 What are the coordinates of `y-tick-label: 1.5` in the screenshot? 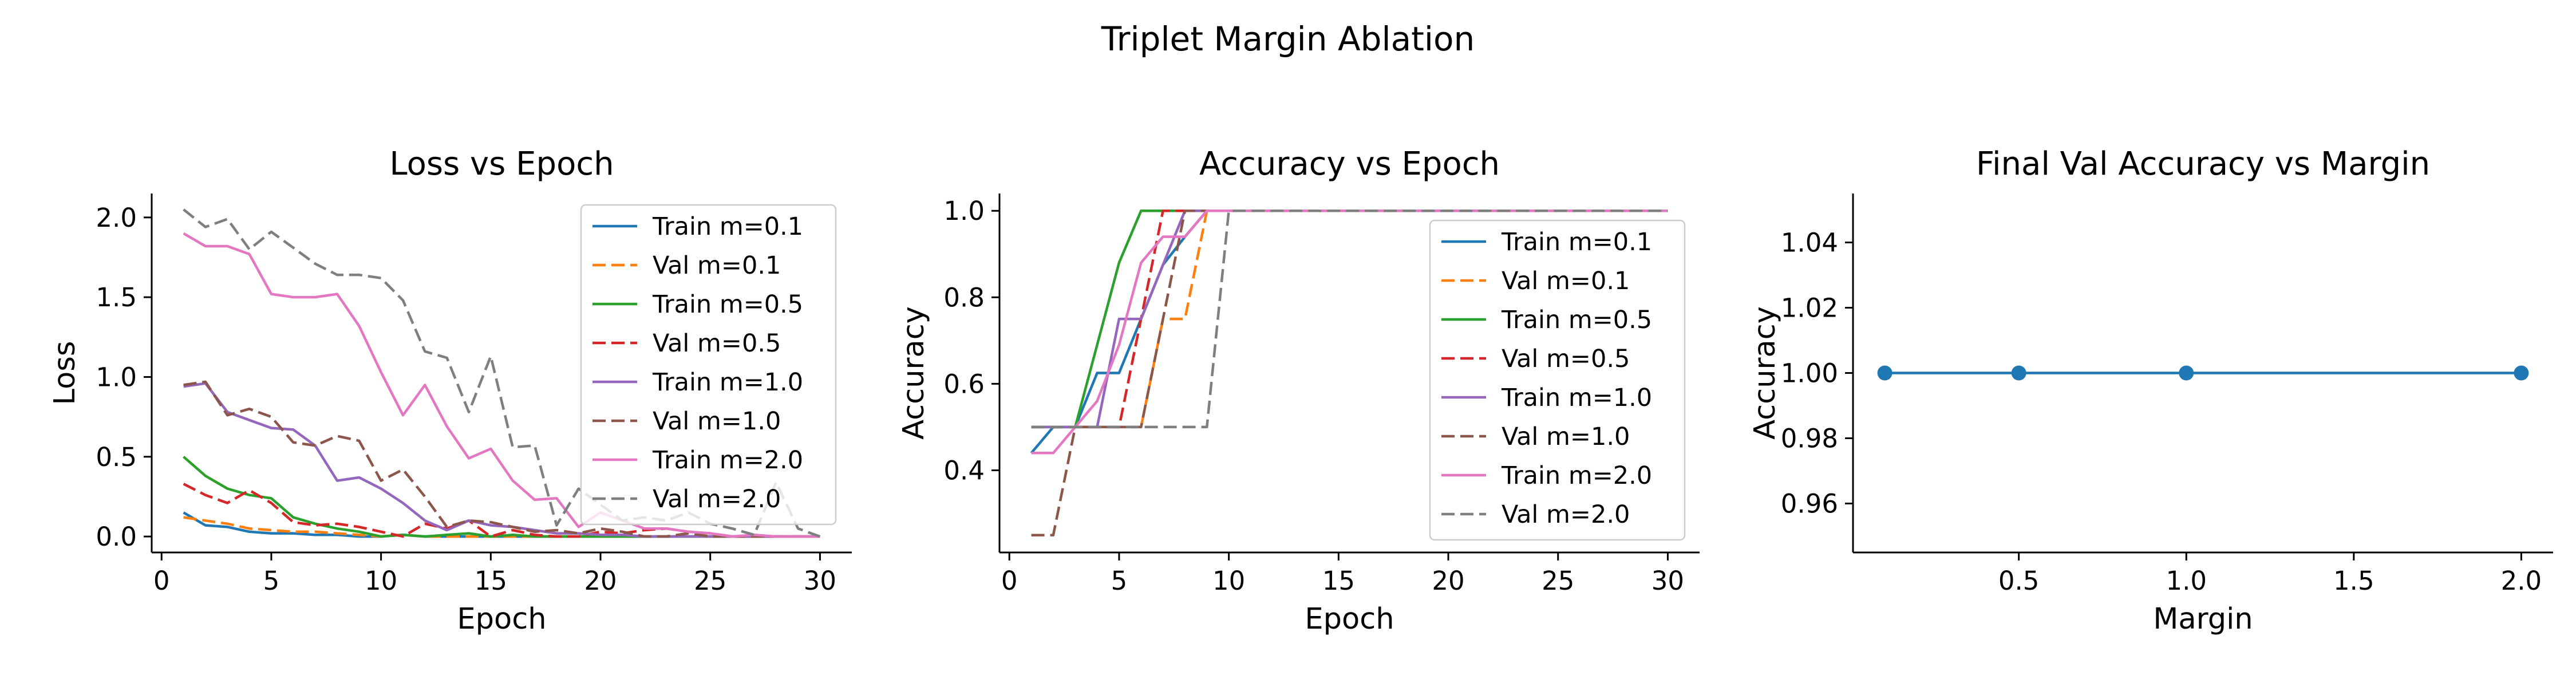 It's located at (116, 297).